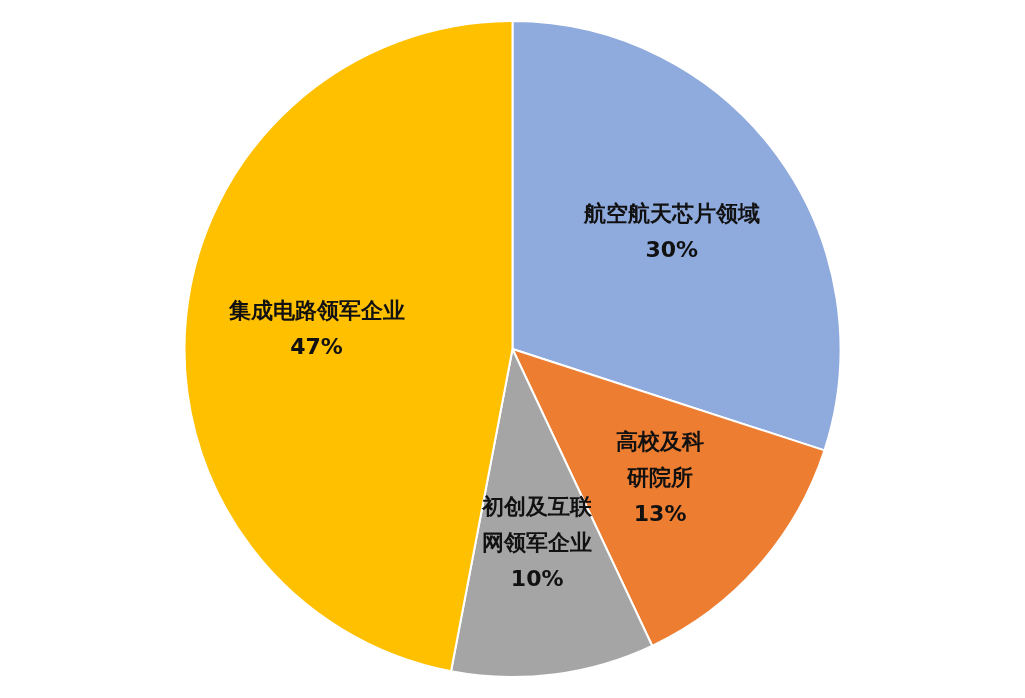 The width and height of the screenshot is (1025, 698). What do you see at coordinates (537, 578) in the screenshot?
I see `data-label: 10%` at bounding box center [537, 578].